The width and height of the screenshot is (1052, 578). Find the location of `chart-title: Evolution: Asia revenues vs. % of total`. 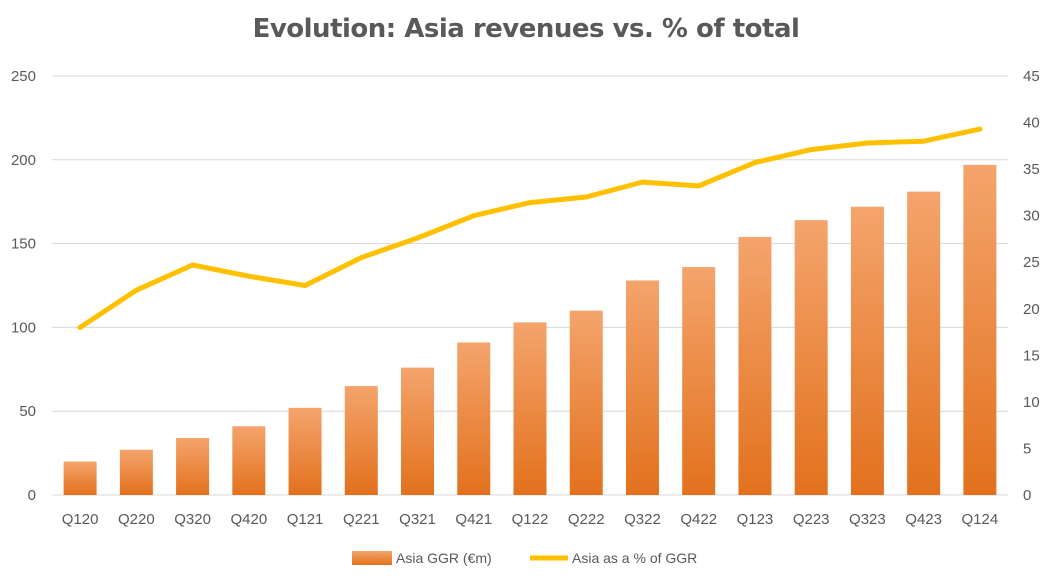

chart-title: Evolution: Asia revenues vs. % of total is located at coordinates (526, 29).